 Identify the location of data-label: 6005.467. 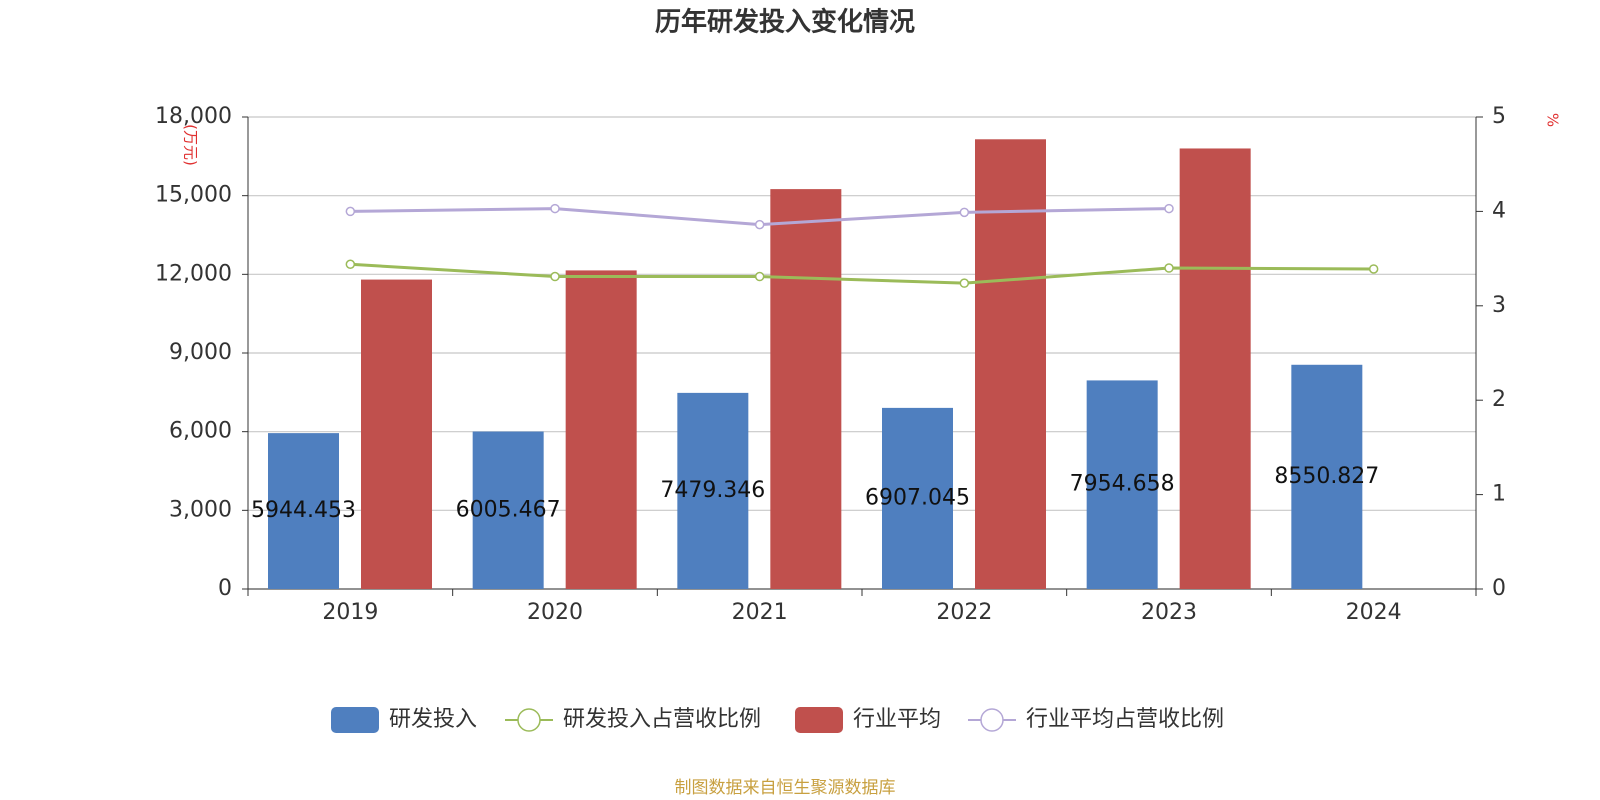
(508, 509).